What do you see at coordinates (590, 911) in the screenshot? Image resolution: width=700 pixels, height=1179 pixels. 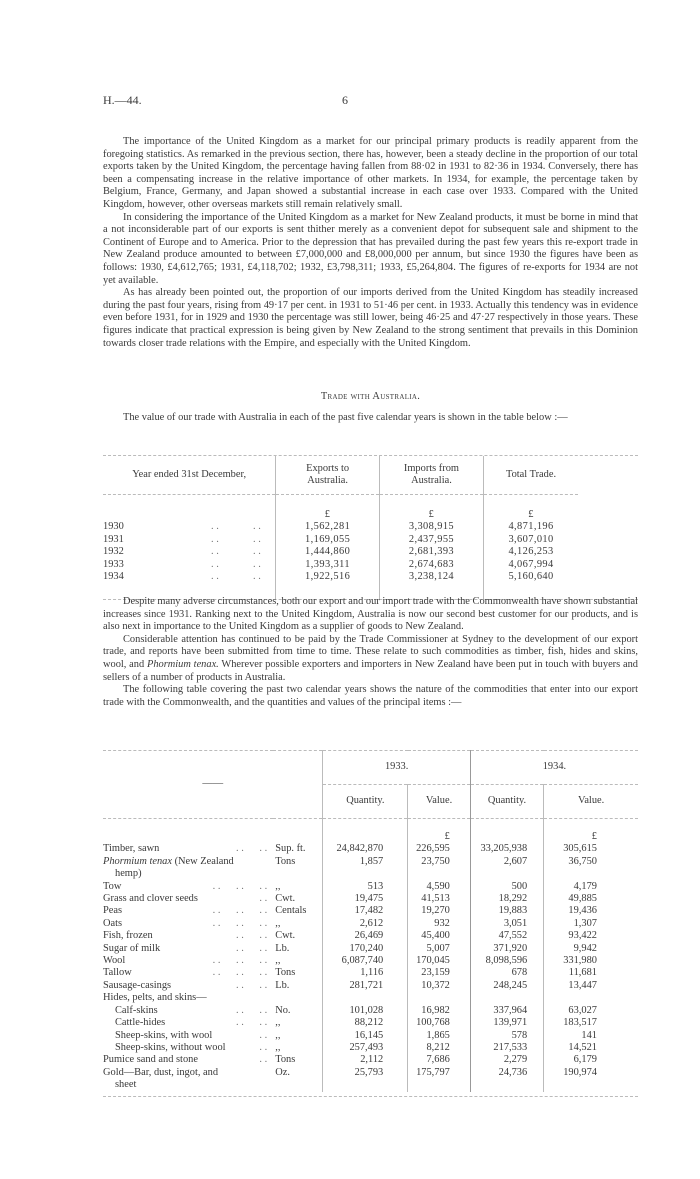 I see `value-1934: 19,436` at bounding box center [590, 911].